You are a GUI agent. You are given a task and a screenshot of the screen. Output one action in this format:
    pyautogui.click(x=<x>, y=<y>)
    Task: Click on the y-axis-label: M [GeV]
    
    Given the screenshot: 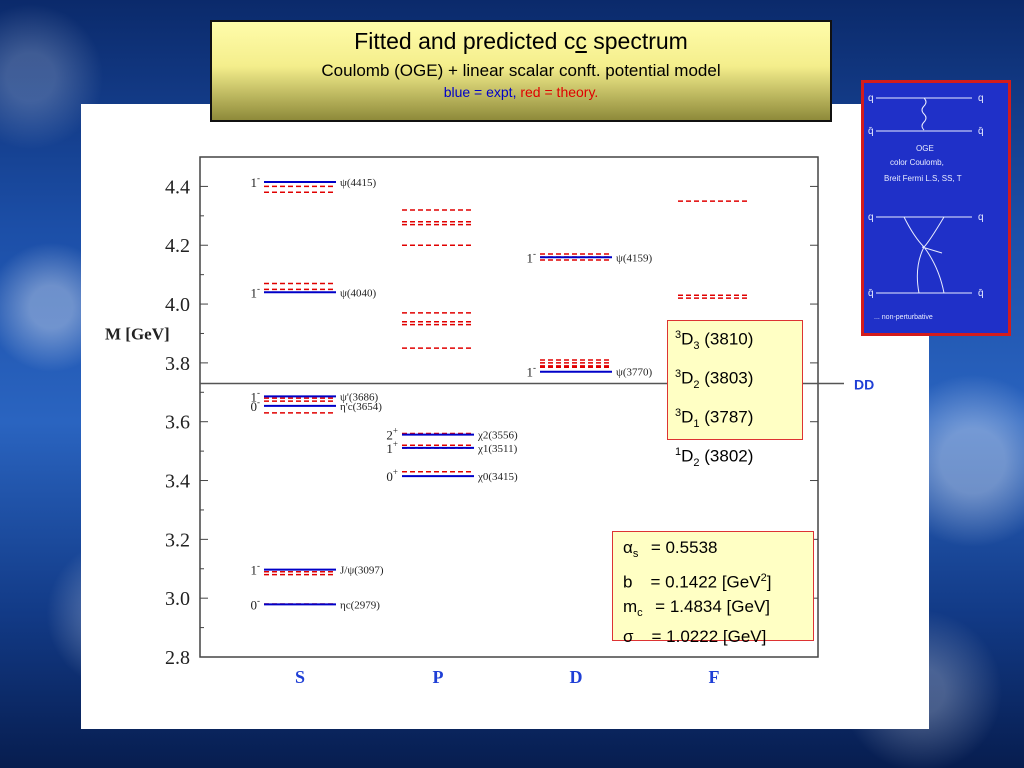 What is the action you would take?
    pyautogui.click(x=137, y=333)
    